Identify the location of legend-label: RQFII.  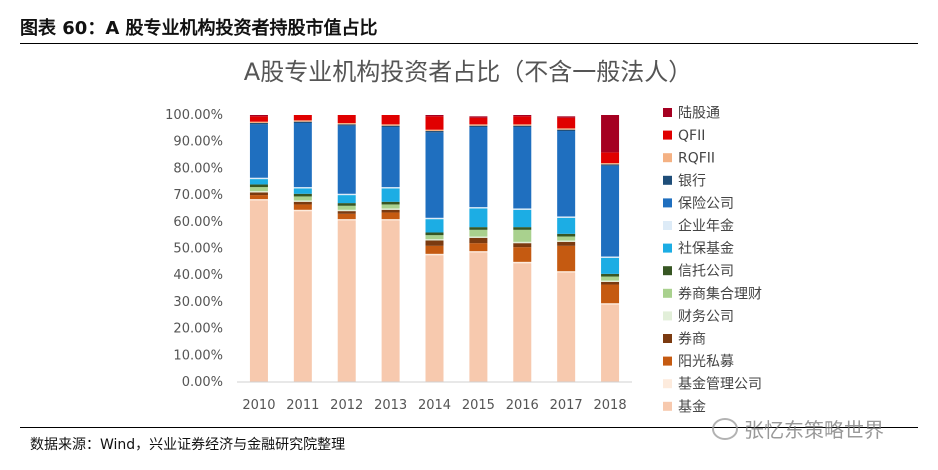
(696, 159).